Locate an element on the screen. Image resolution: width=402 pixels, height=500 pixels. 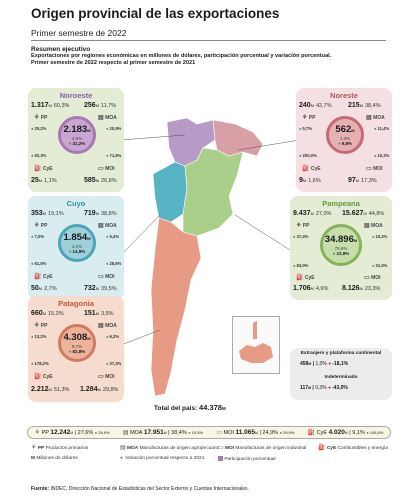
cye-label-text: CyE is located at coordinates (47, 277).